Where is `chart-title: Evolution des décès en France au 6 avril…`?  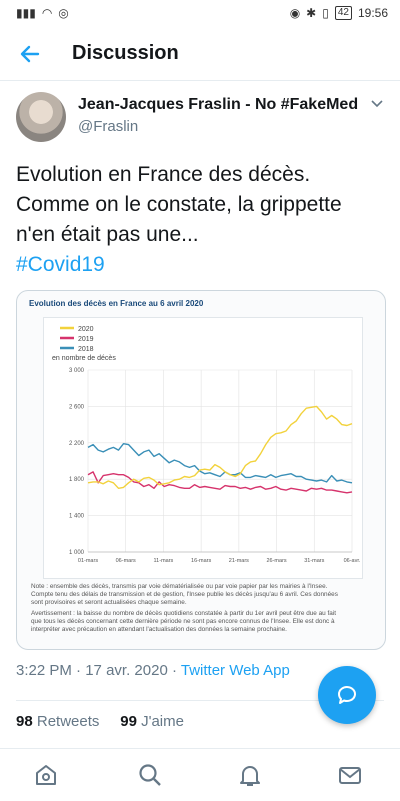
chart-title: Evolution des décès en France au 6 avril… is located at coordinates (116, 303).